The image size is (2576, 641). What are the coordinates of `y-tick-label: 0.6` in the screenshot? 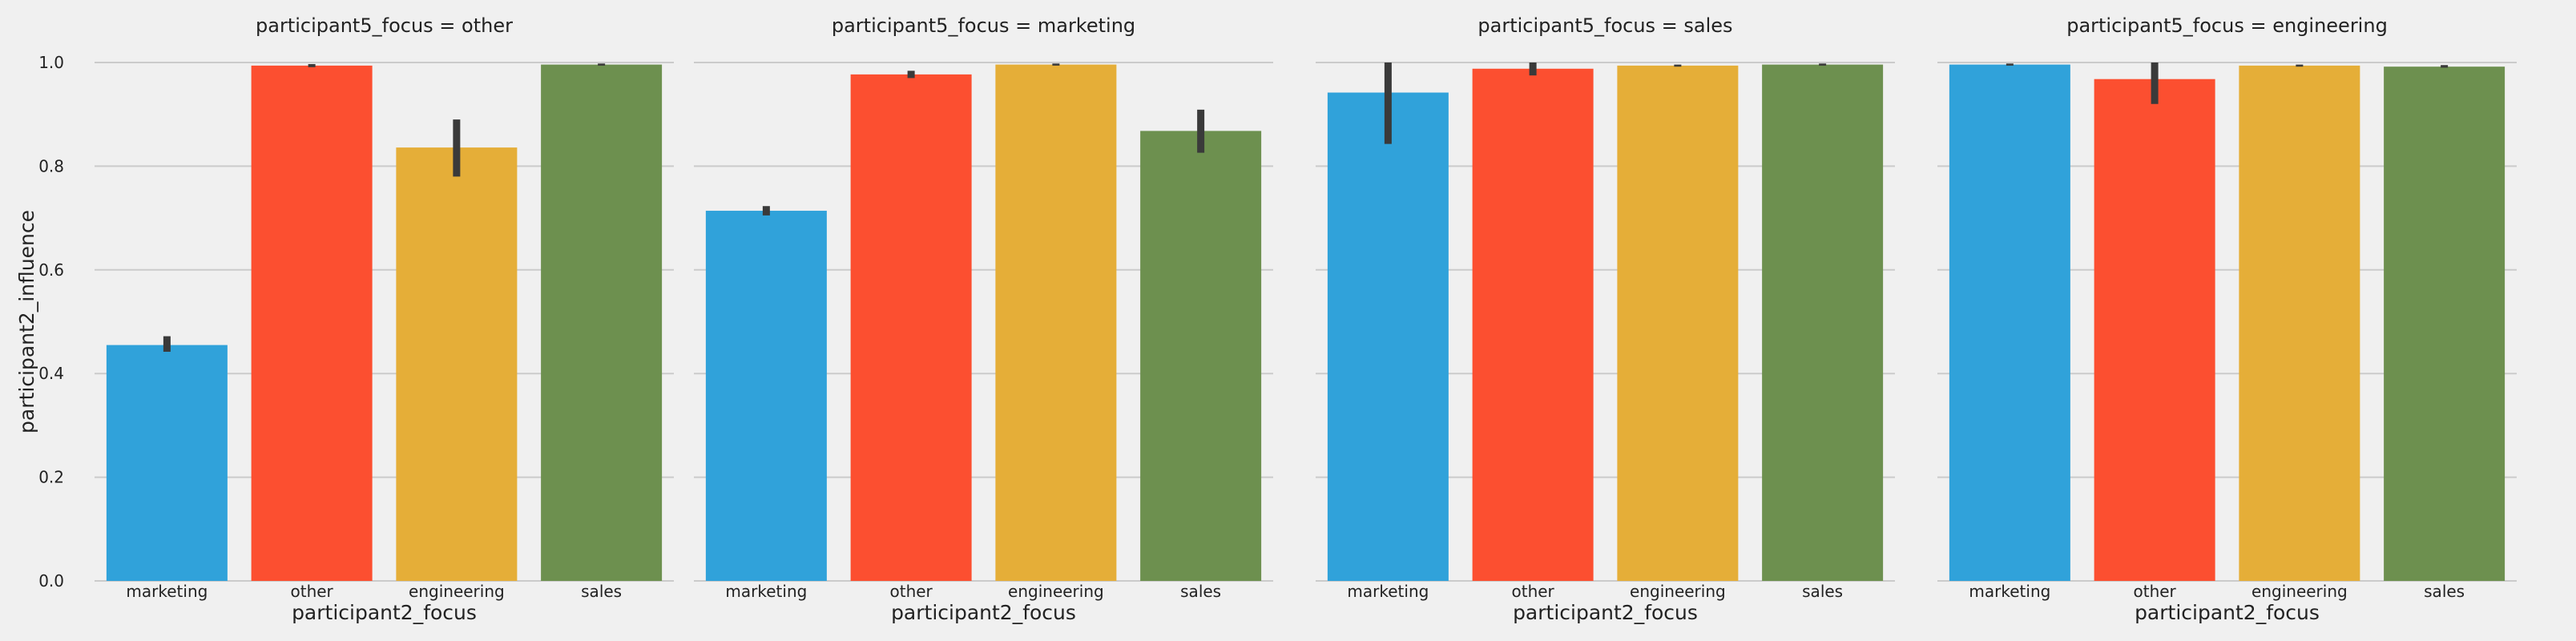 It's located at (51, 270).